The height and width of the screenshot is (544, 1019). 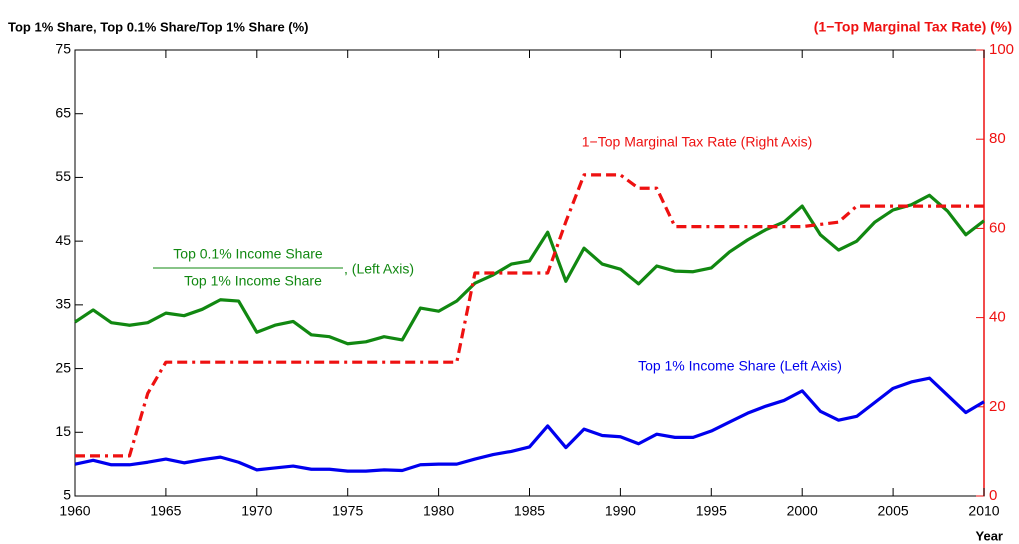 What do you see at coordinates (893, 511) in the screenshot?
I see `x-tick-label: 2005` at bounding box center [893, 511].